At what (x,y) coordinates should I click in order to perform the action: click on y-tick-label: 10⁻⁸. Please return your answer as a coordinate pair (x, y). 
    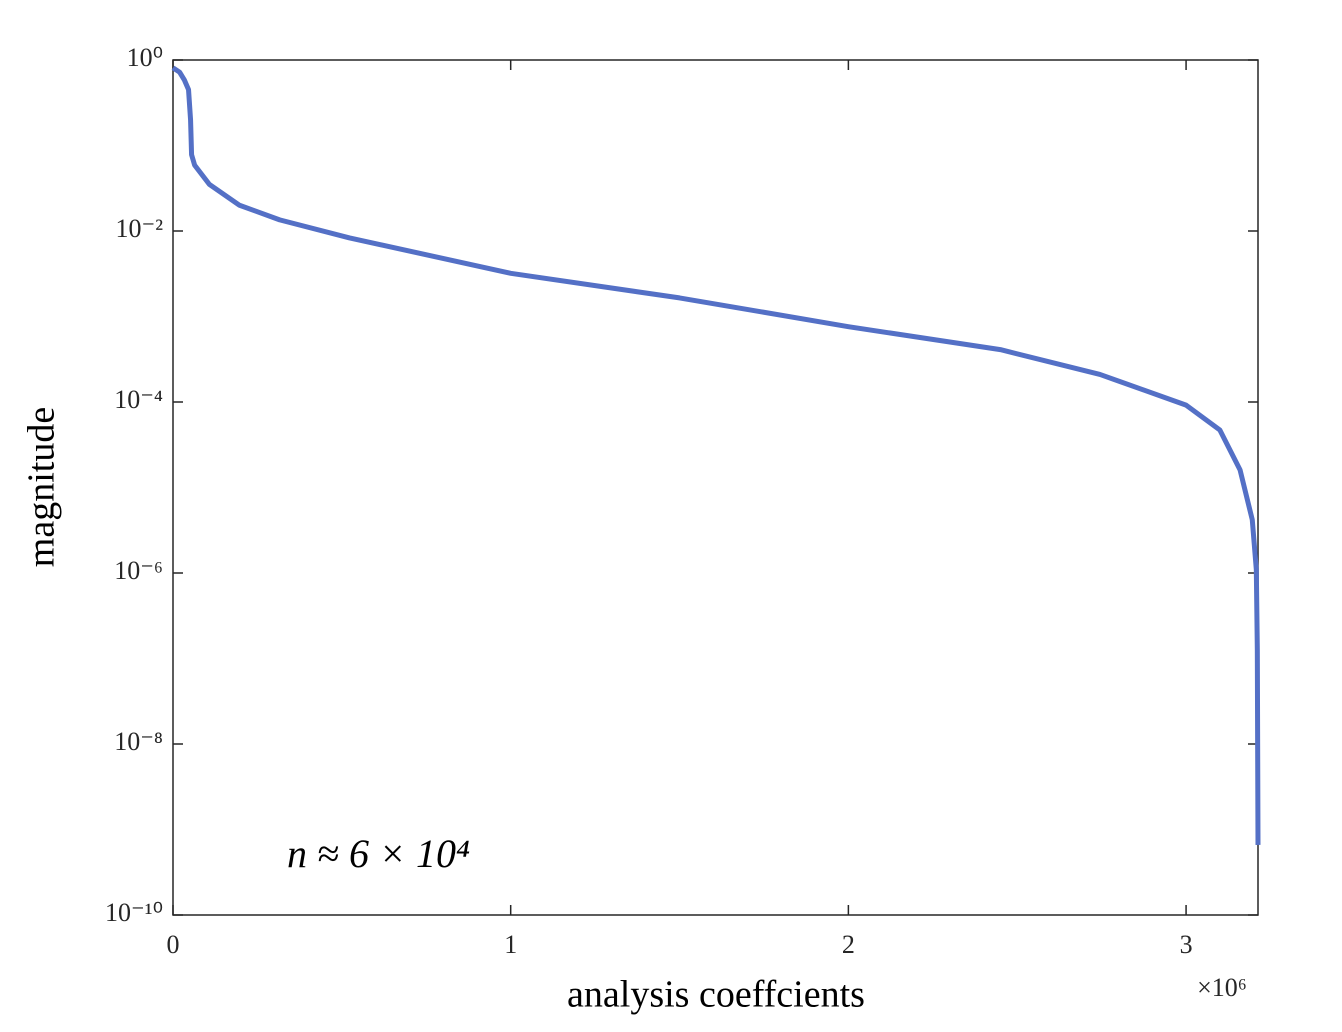
    Looking at the image, I should click on (138, 741).